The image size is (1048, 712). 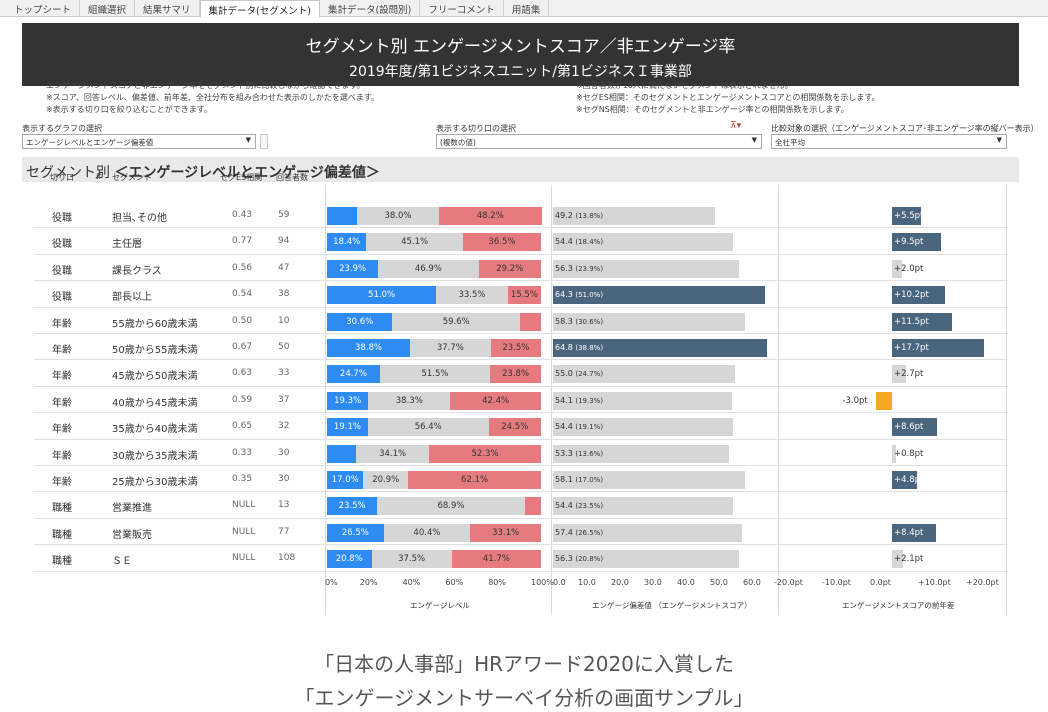 What do you see at coordinates (648, 532) in the screenshot?
I see `deviation-bar: 57.4 (26.5%)` at bounding box center [648, 532].